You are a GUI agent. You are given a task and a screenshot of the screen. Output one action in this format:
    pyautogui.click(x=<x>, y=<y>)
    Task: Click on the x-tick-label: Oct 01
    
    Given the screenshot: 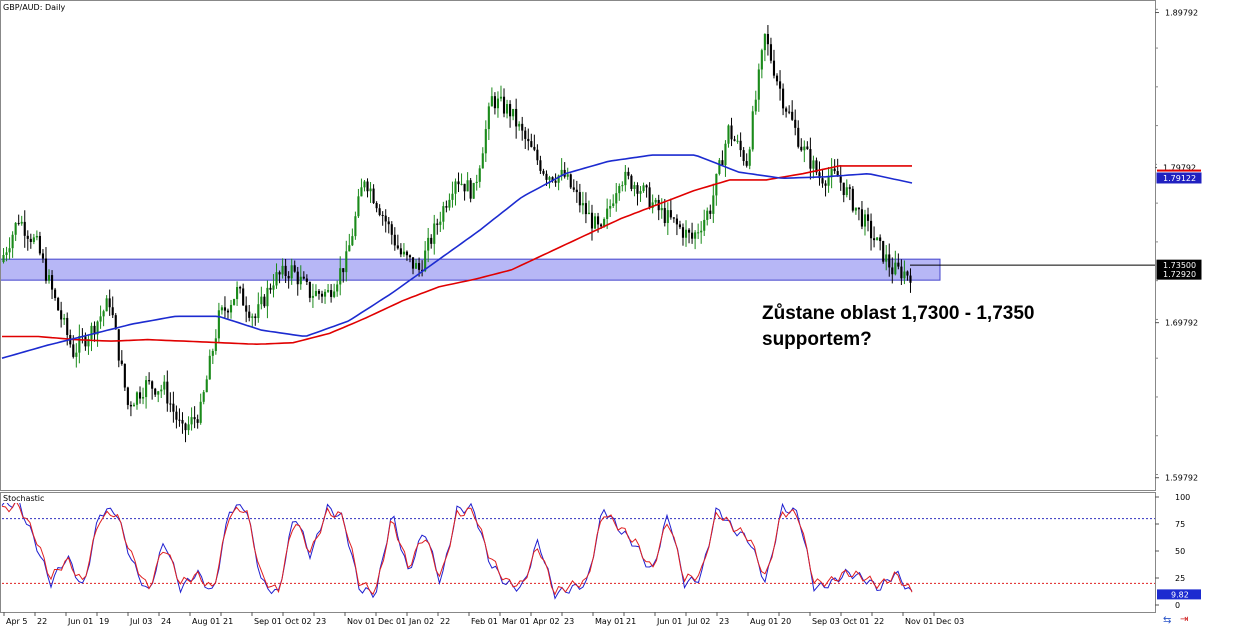 What is the action you would take?
    pyautogui.click(x=856, y=621)
    